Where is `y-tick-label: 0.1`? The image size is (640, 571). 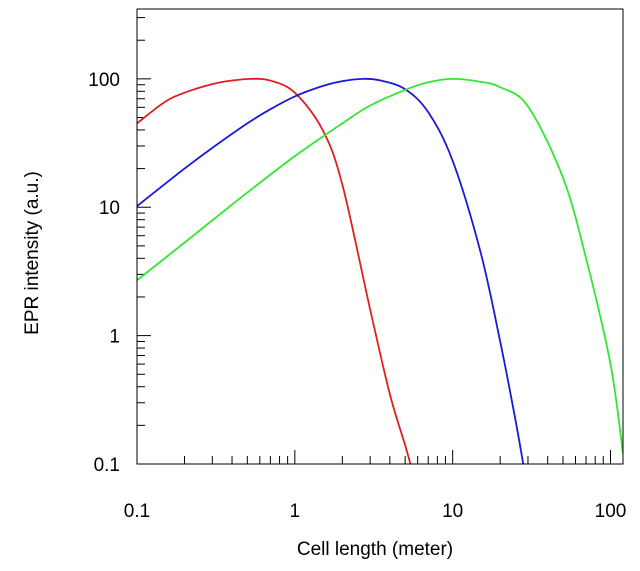
y-tick-label: 0.1 is located at coordinates (107, 465).